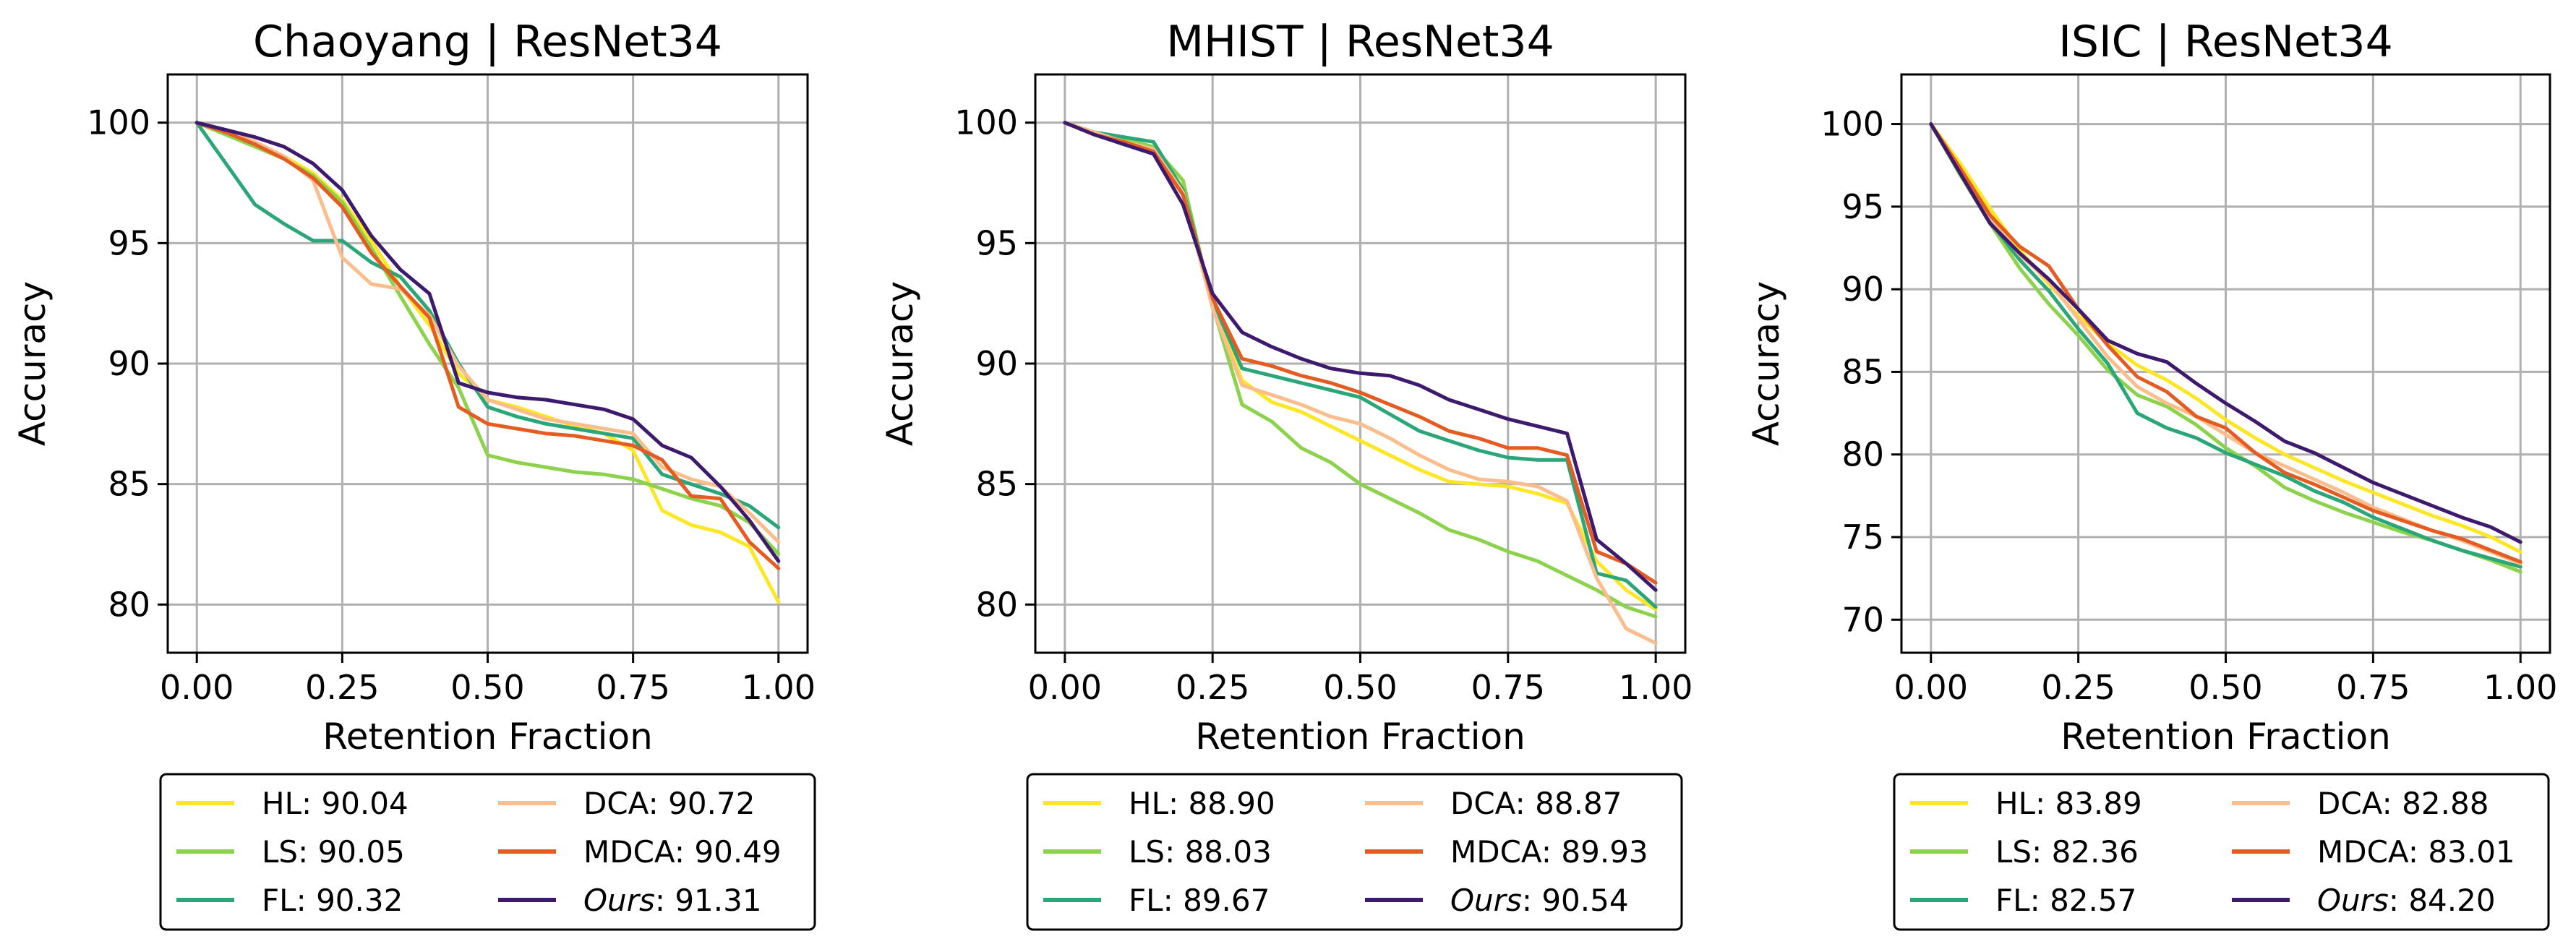 Image resolution: width=2576 pixels, height=952 pixels. Describe the element at coordinates (2436, 803) in the screenshot. I see `legend-score: : 82.88` at that location.